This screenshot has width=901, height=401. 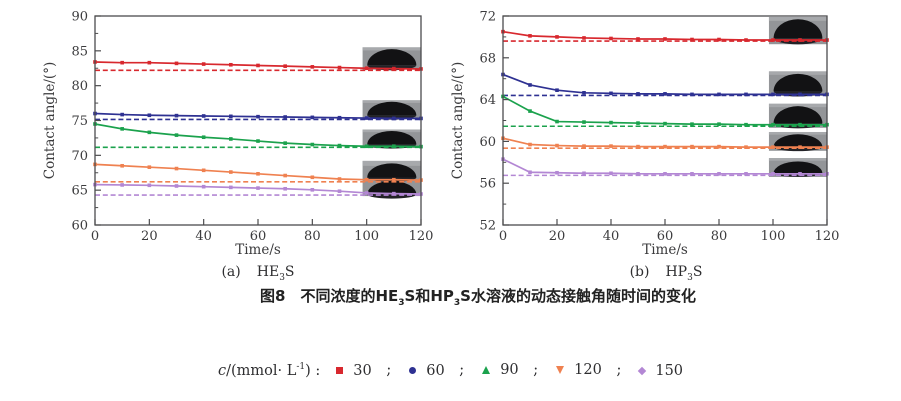 I want to click on legend-value: 150, so click(x=669, y=371).